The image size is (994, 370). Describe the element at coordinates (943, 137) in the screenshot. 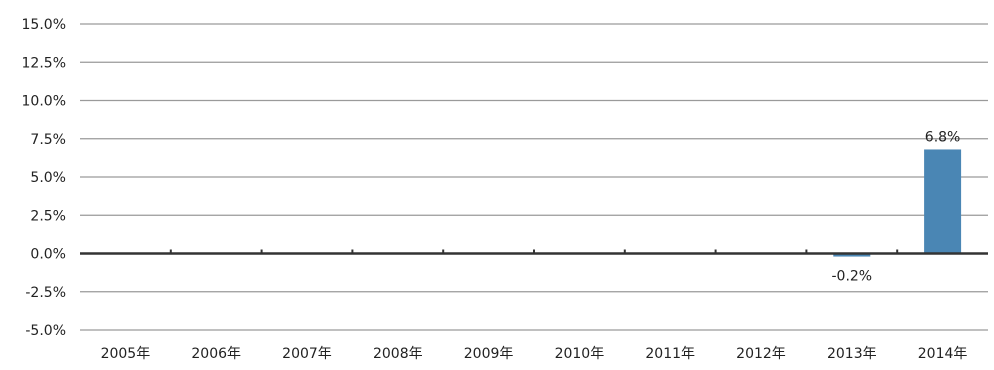

I see `data-label: 6.8%` at that location.